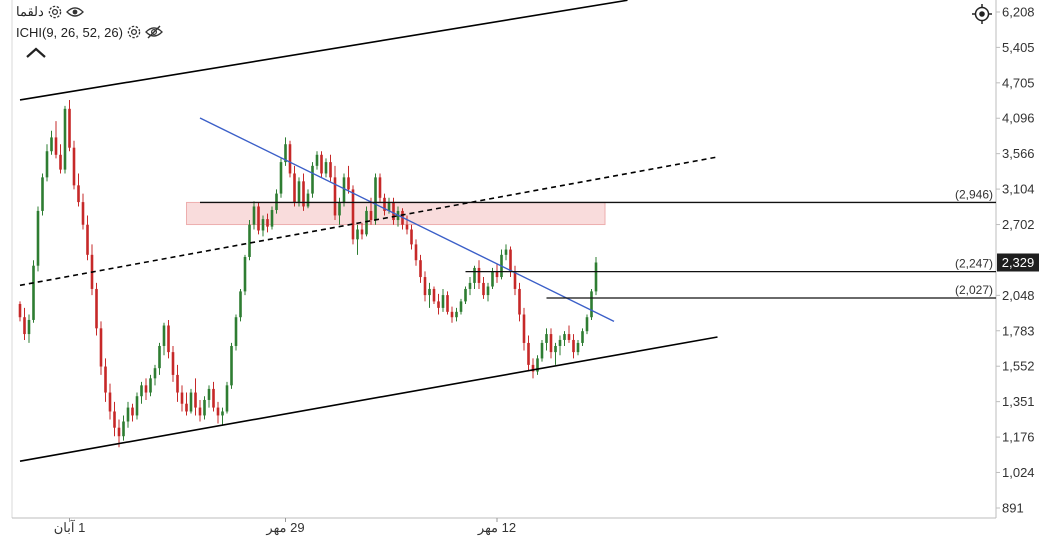 This screenshot has height=540, width=1055. I want to click on eye-icon, so click(74, 12).